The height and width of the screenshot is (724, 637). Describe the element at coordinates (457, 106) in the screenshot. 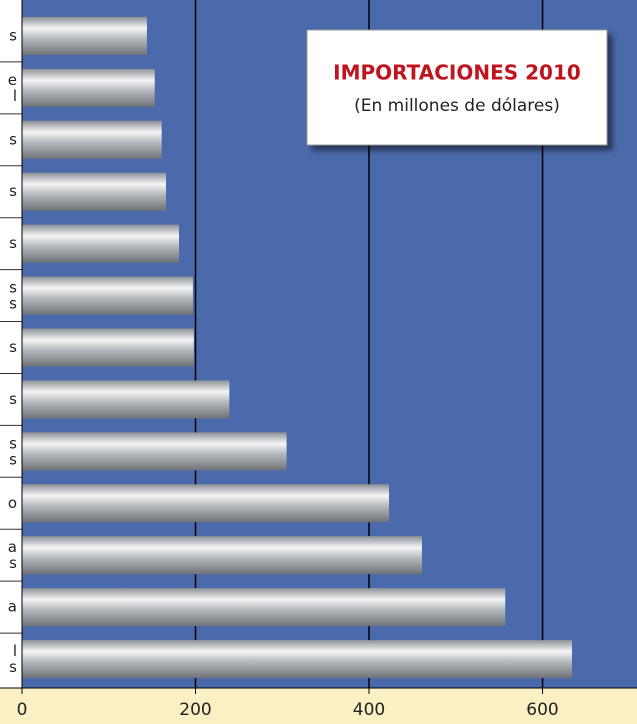

I see `chart-subtitle: (En millones de dólares)` at that location.